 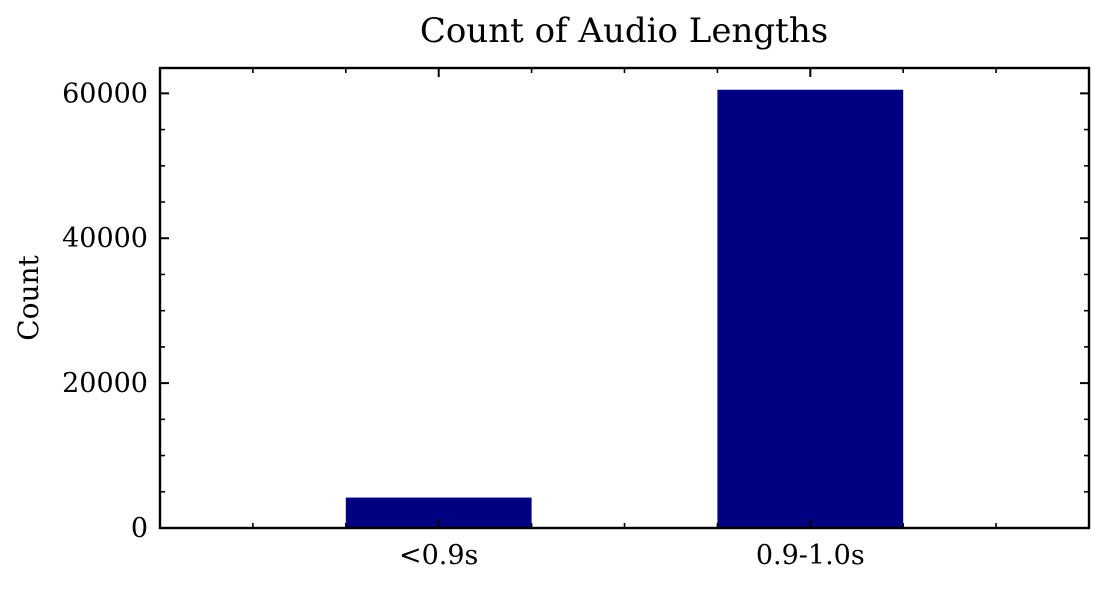 What do you see at coordinates (438, 555) in the screenshot?
I see `x-tick-label: <0.9s` at bounding box center [438, 555].